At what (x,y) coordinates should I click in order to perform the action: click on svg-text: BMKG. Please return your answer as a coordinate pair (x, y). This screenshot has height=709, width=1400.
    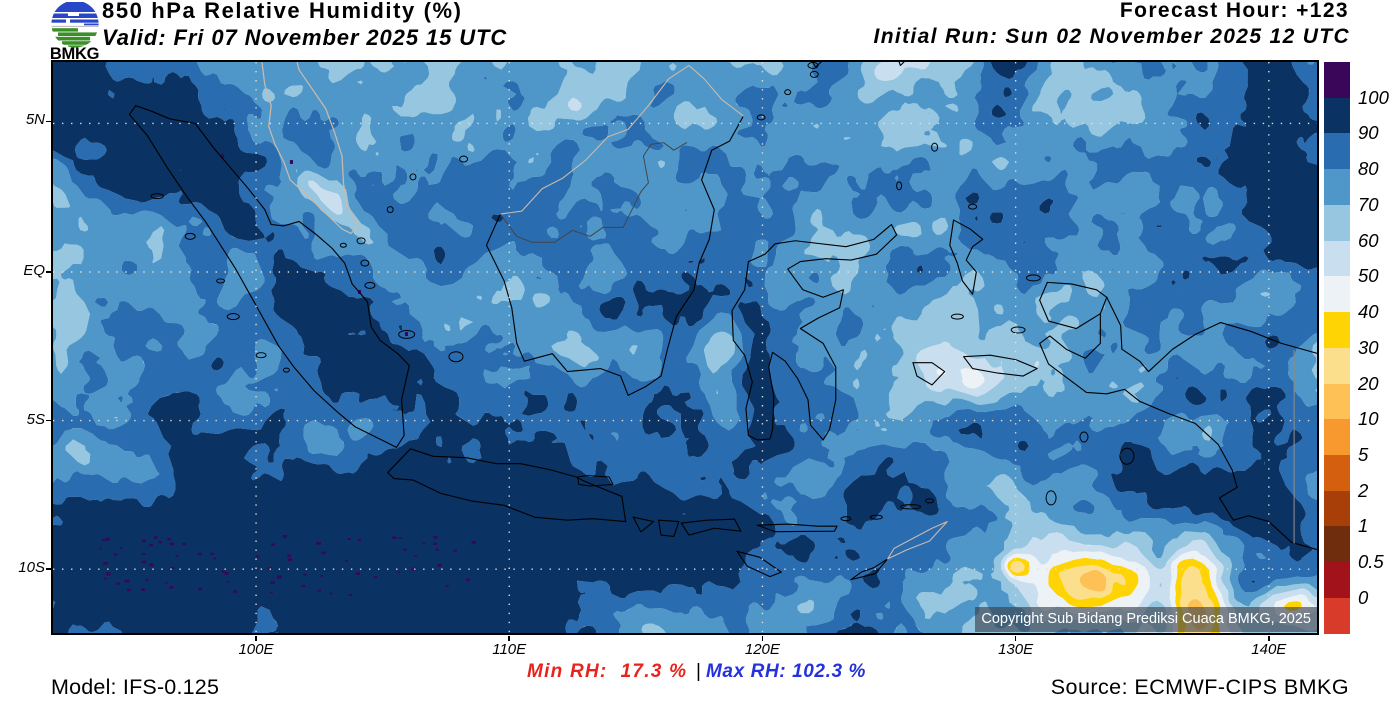
    Looking at the image, I should click on (74, 52).